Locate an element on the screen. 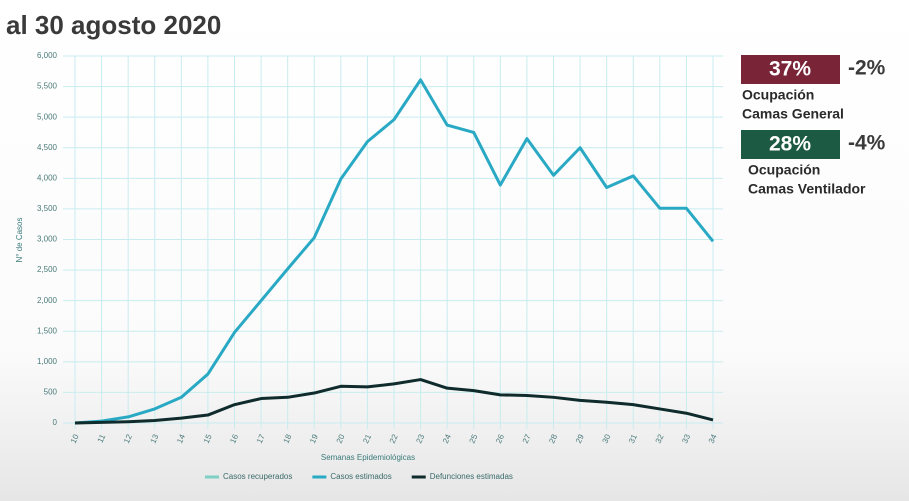  x-tick-label: 24 is located at coordinates (447, 438).